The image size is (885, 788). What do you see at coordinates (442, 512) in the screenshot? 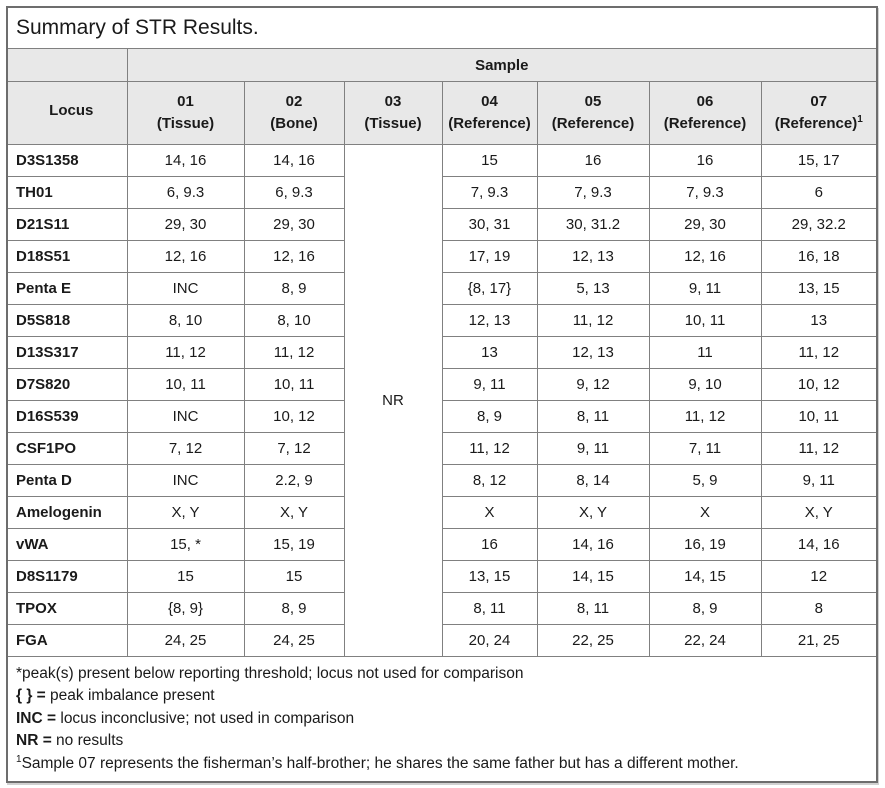
I see `table-row: Amelogenin X, Y X, Y X X, Y X X, Y` at bounding box center [442, 512].